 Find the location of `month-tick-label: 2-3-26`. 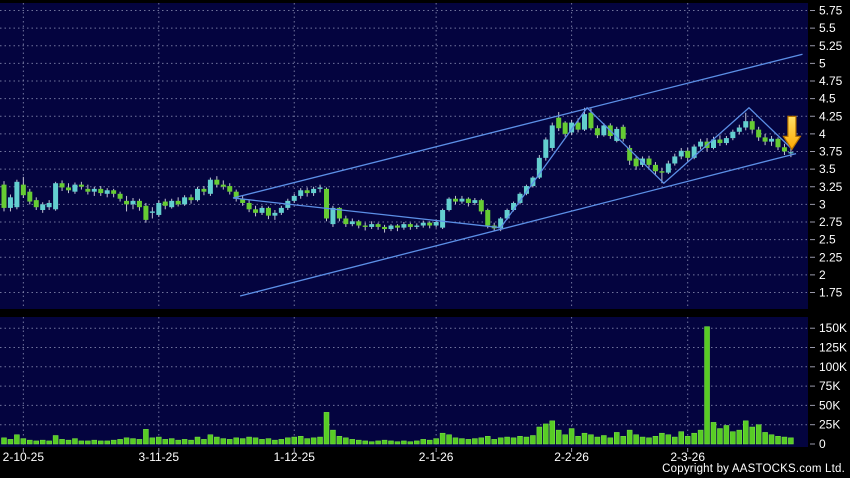

month-tick-label: 2-3-26 is located at coordinates (687, 457).